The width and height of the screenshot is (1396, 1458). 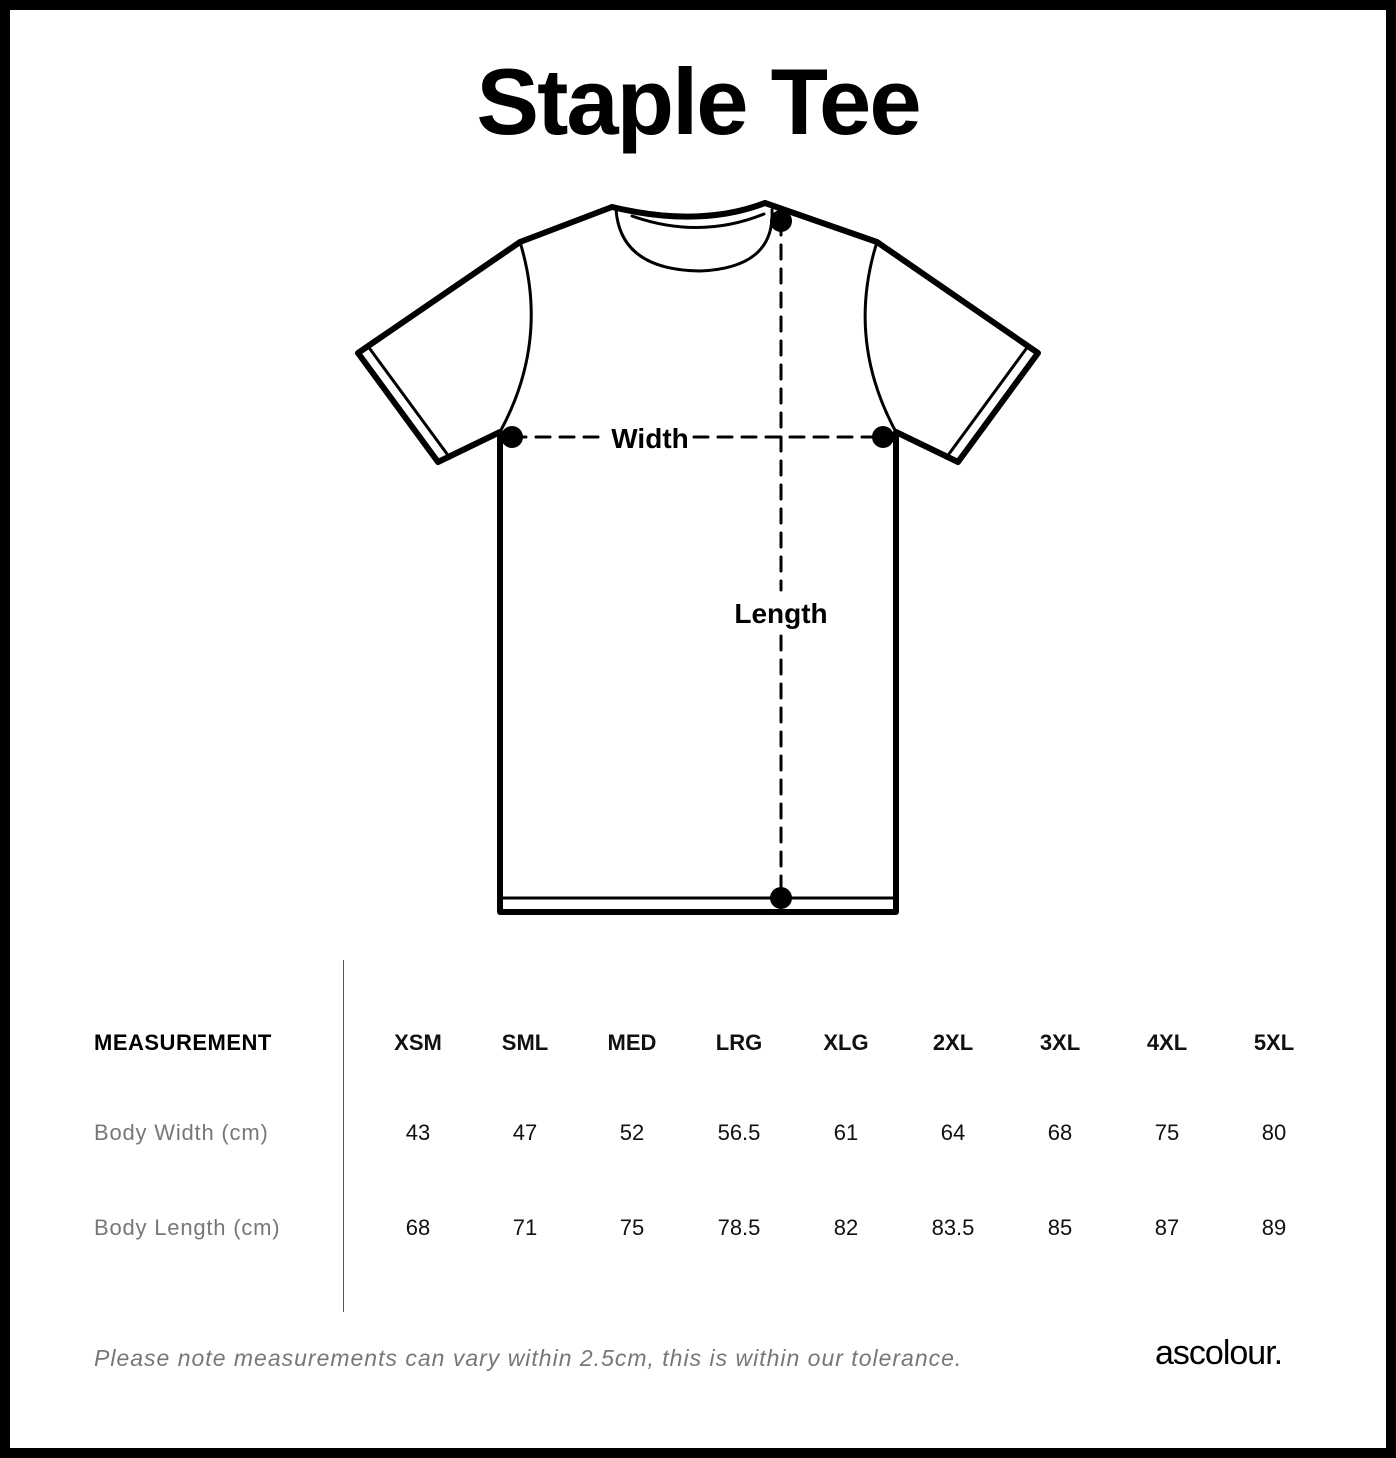 I want to click on neckline, so click(x=688, y=210).